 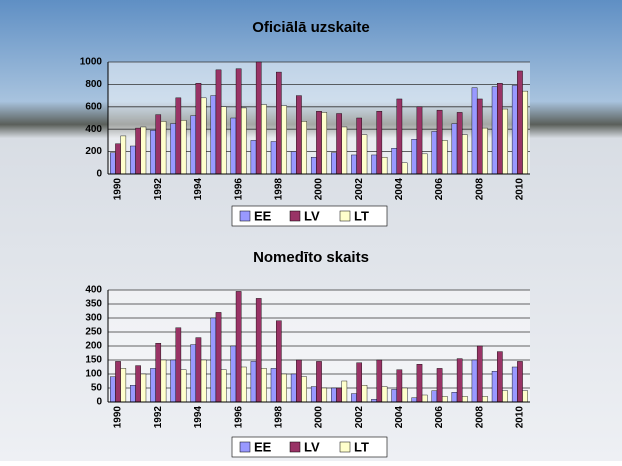 What do you see at coordinates (97, 388) in the screenshot?
I see `y-tick-label: 50` at bounding box center [97, 388].